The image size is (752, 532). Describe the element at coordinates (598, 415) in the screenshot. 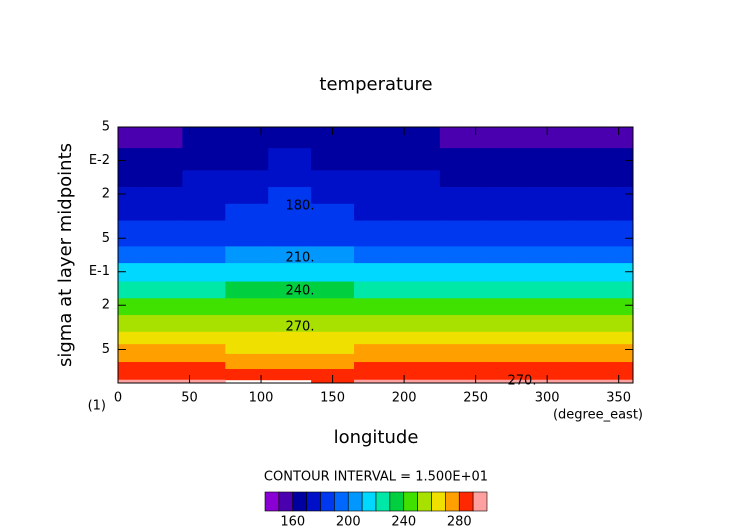

I see `x-axis-unit: (degree_east)` at that location.